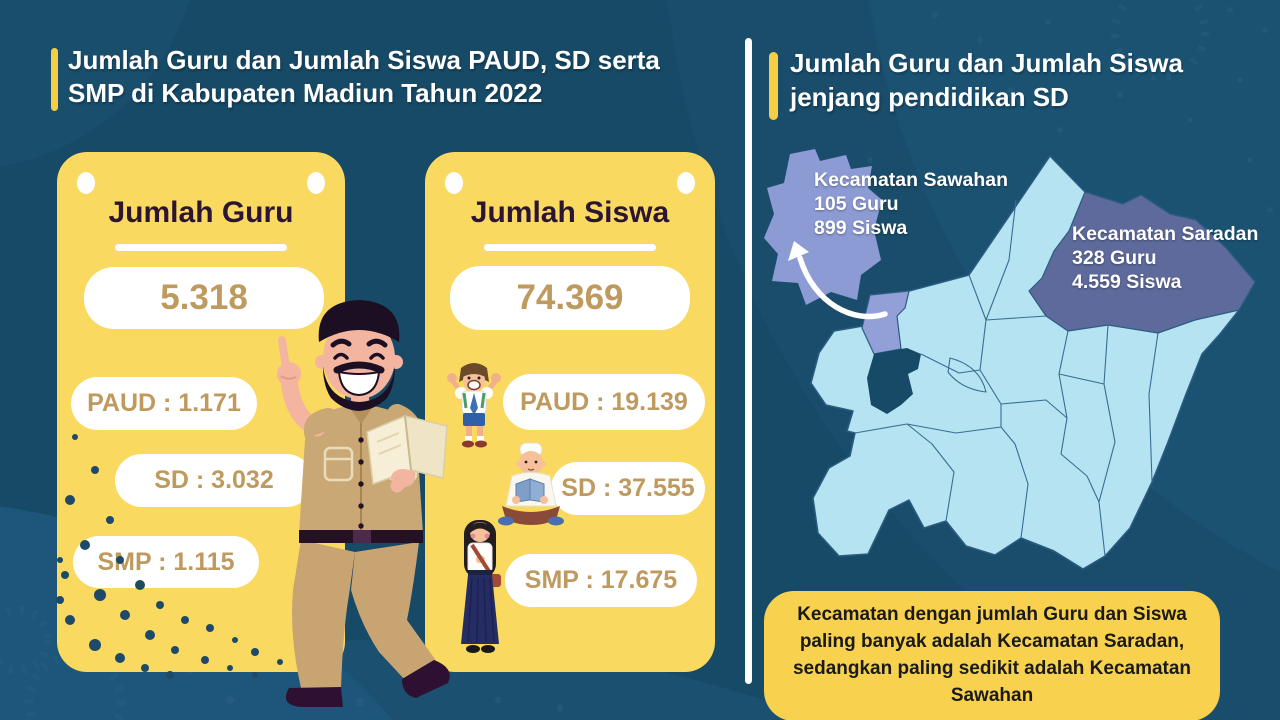 The height and width of the screenshot is (720, 1280). Describe the element at coordinates (305, 93) in the screenshot. I see `left-title-line2: SMP di Kabupaten Madiun Tahun 2022` at that location.